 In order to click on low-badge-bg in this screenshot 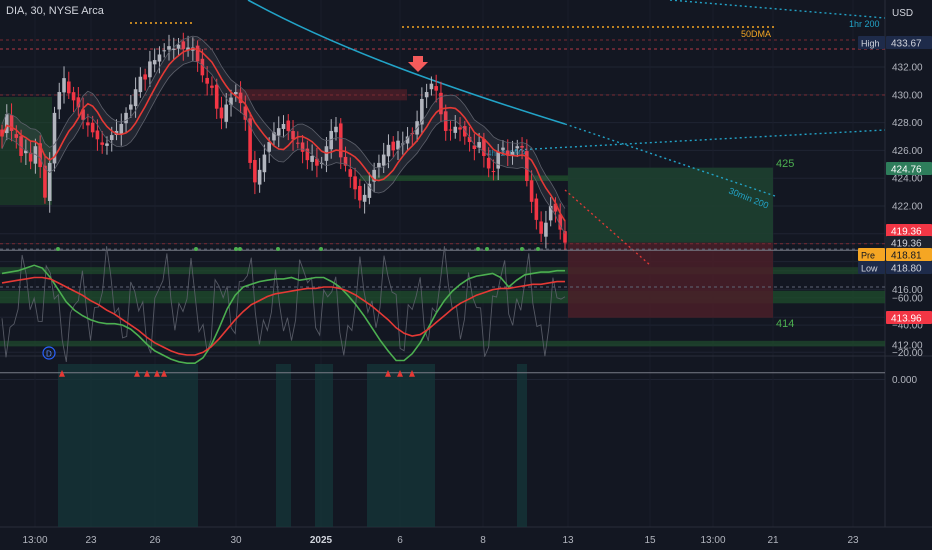, I will do `click(909, 267)`.